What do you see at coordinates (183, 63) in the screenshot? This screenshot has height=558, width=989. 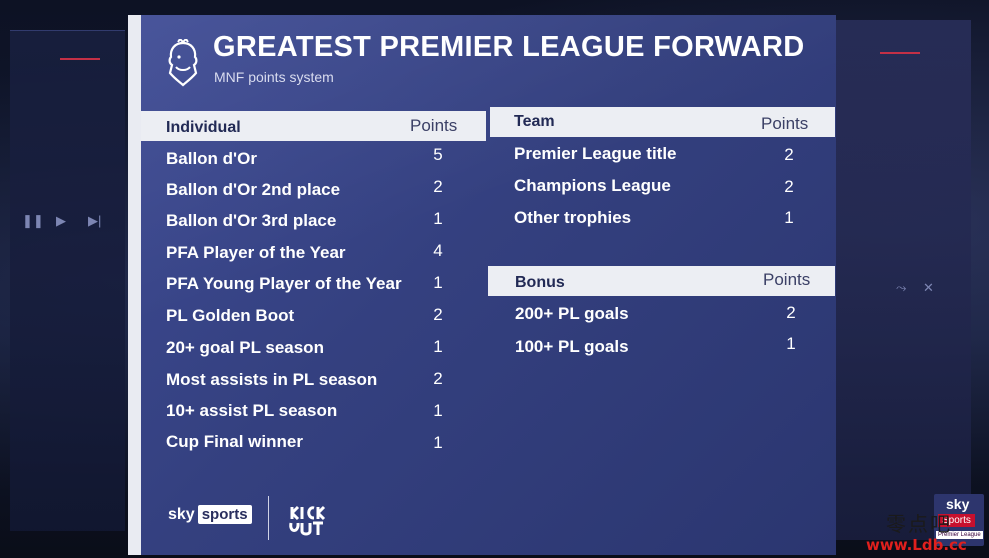 I see `premier-league-lion-icon` at bounding box center [183, 63].